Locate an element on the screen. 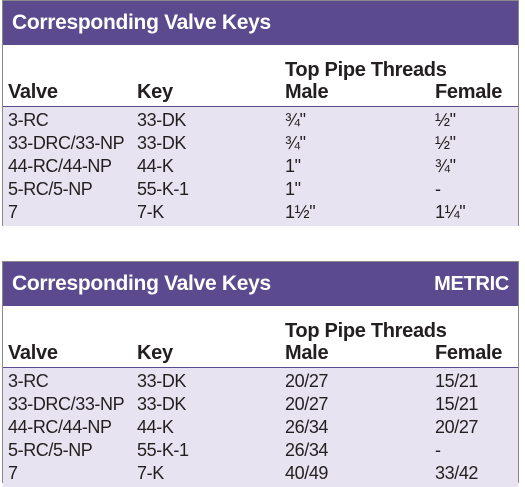 This screenshot has height=487, width=525. metric-column-headers: Valve Key Top Pipe Threads Male Female is located at coordinates (260, 336).